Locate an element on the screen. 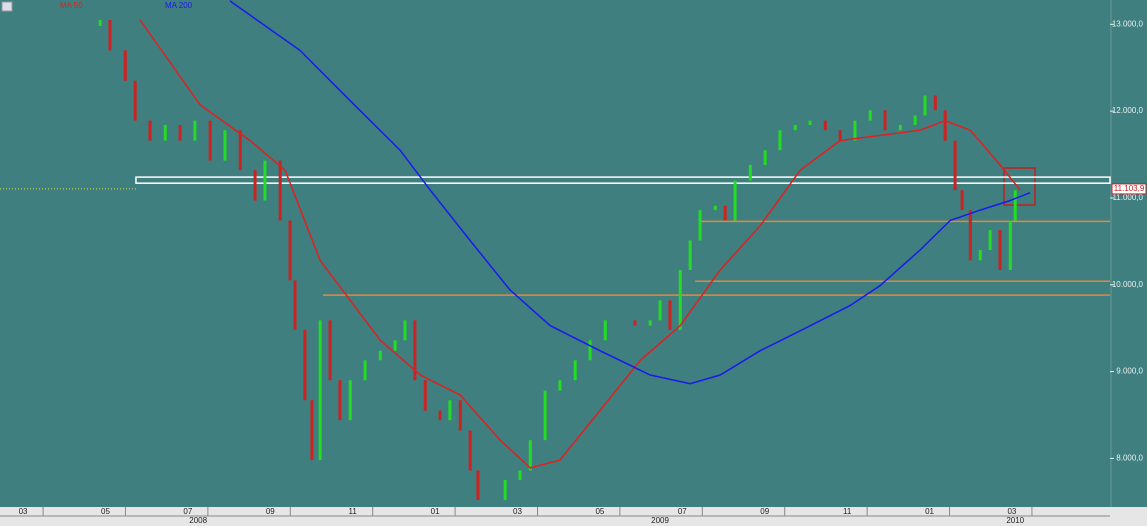 The height and width of the screenshot is (526, 1147). y-tick-label: 13.000,0 is located at coordinates (1128, 23).